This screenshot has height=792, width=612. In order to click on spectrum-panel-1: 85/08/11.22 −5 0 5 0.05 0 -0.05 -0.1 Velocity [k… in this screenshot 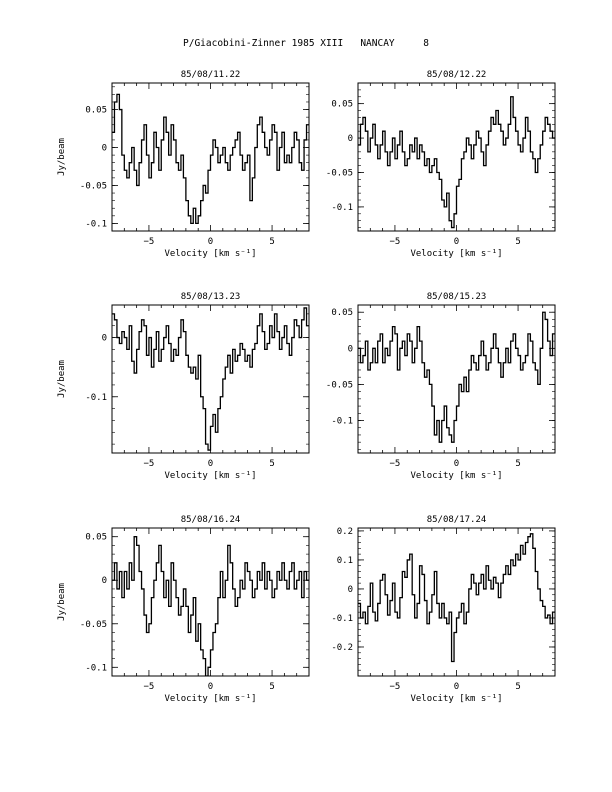, I will do `click(183, 164)`.